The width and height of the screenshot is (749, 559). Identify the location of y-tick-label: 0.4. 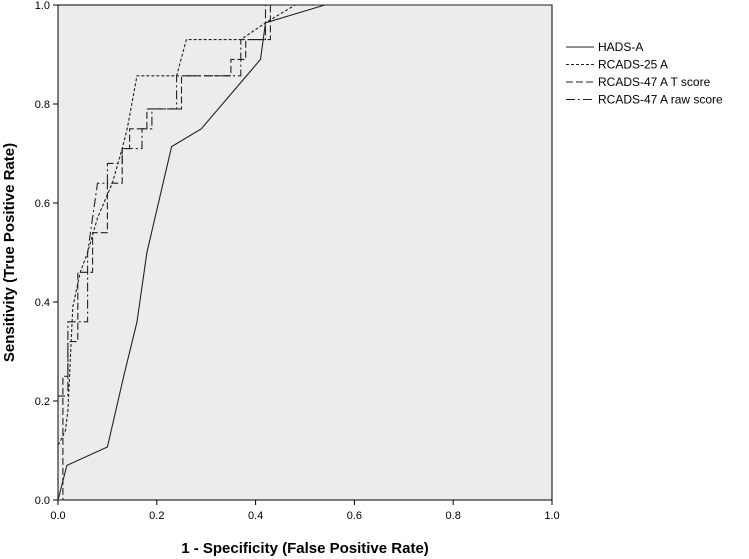
(42, 303).